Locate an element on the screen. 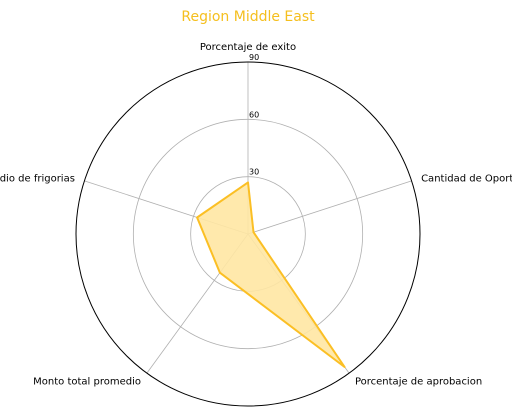  r-tick-label: 30 is located at coordinates (254, 172).